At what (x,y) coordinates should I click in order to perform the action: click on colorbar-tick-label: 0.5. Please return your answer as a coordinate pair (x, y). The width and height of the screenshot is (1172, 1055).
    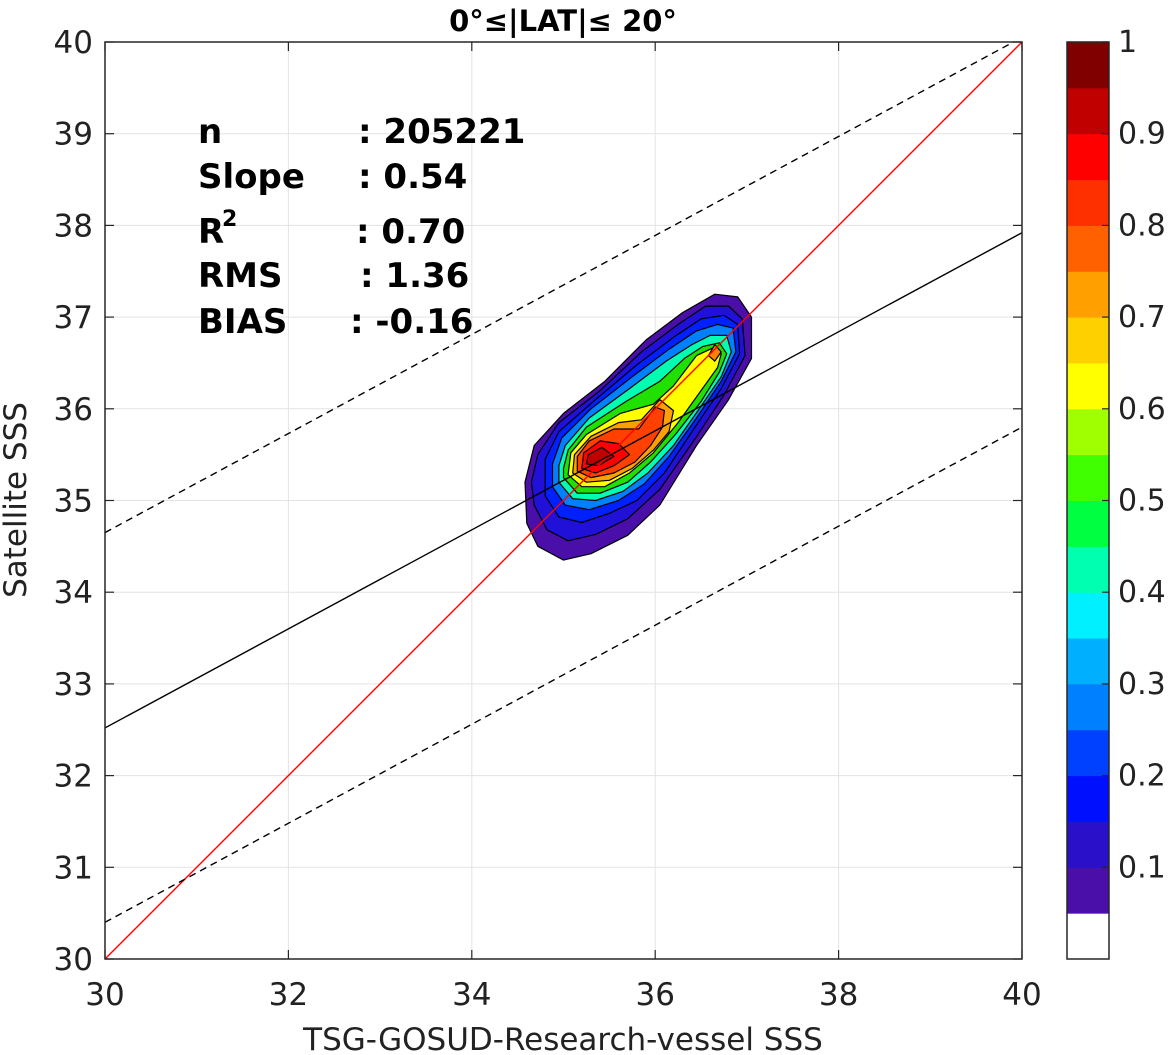
    Looking at the image, I should click on (1142, 501).